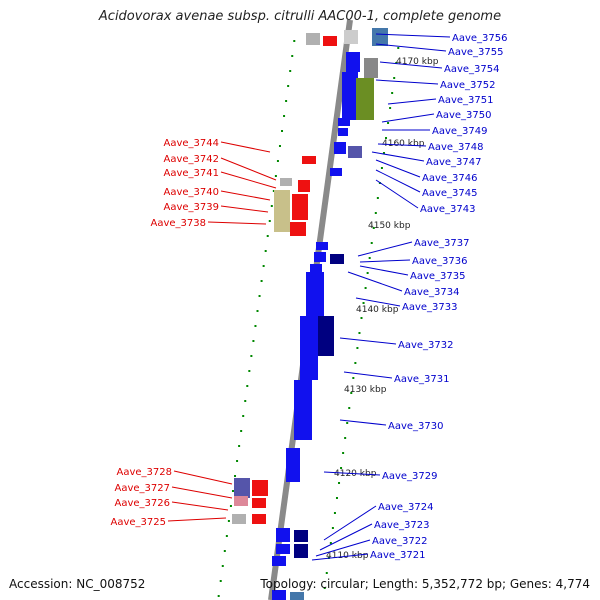 The width and height of the screenshot is (600, 600). What do you see at coordinates (365, 390) in the screenshot?
I see `kbp-tick-label: 4130 kbp` at bounding box center [365, 390].